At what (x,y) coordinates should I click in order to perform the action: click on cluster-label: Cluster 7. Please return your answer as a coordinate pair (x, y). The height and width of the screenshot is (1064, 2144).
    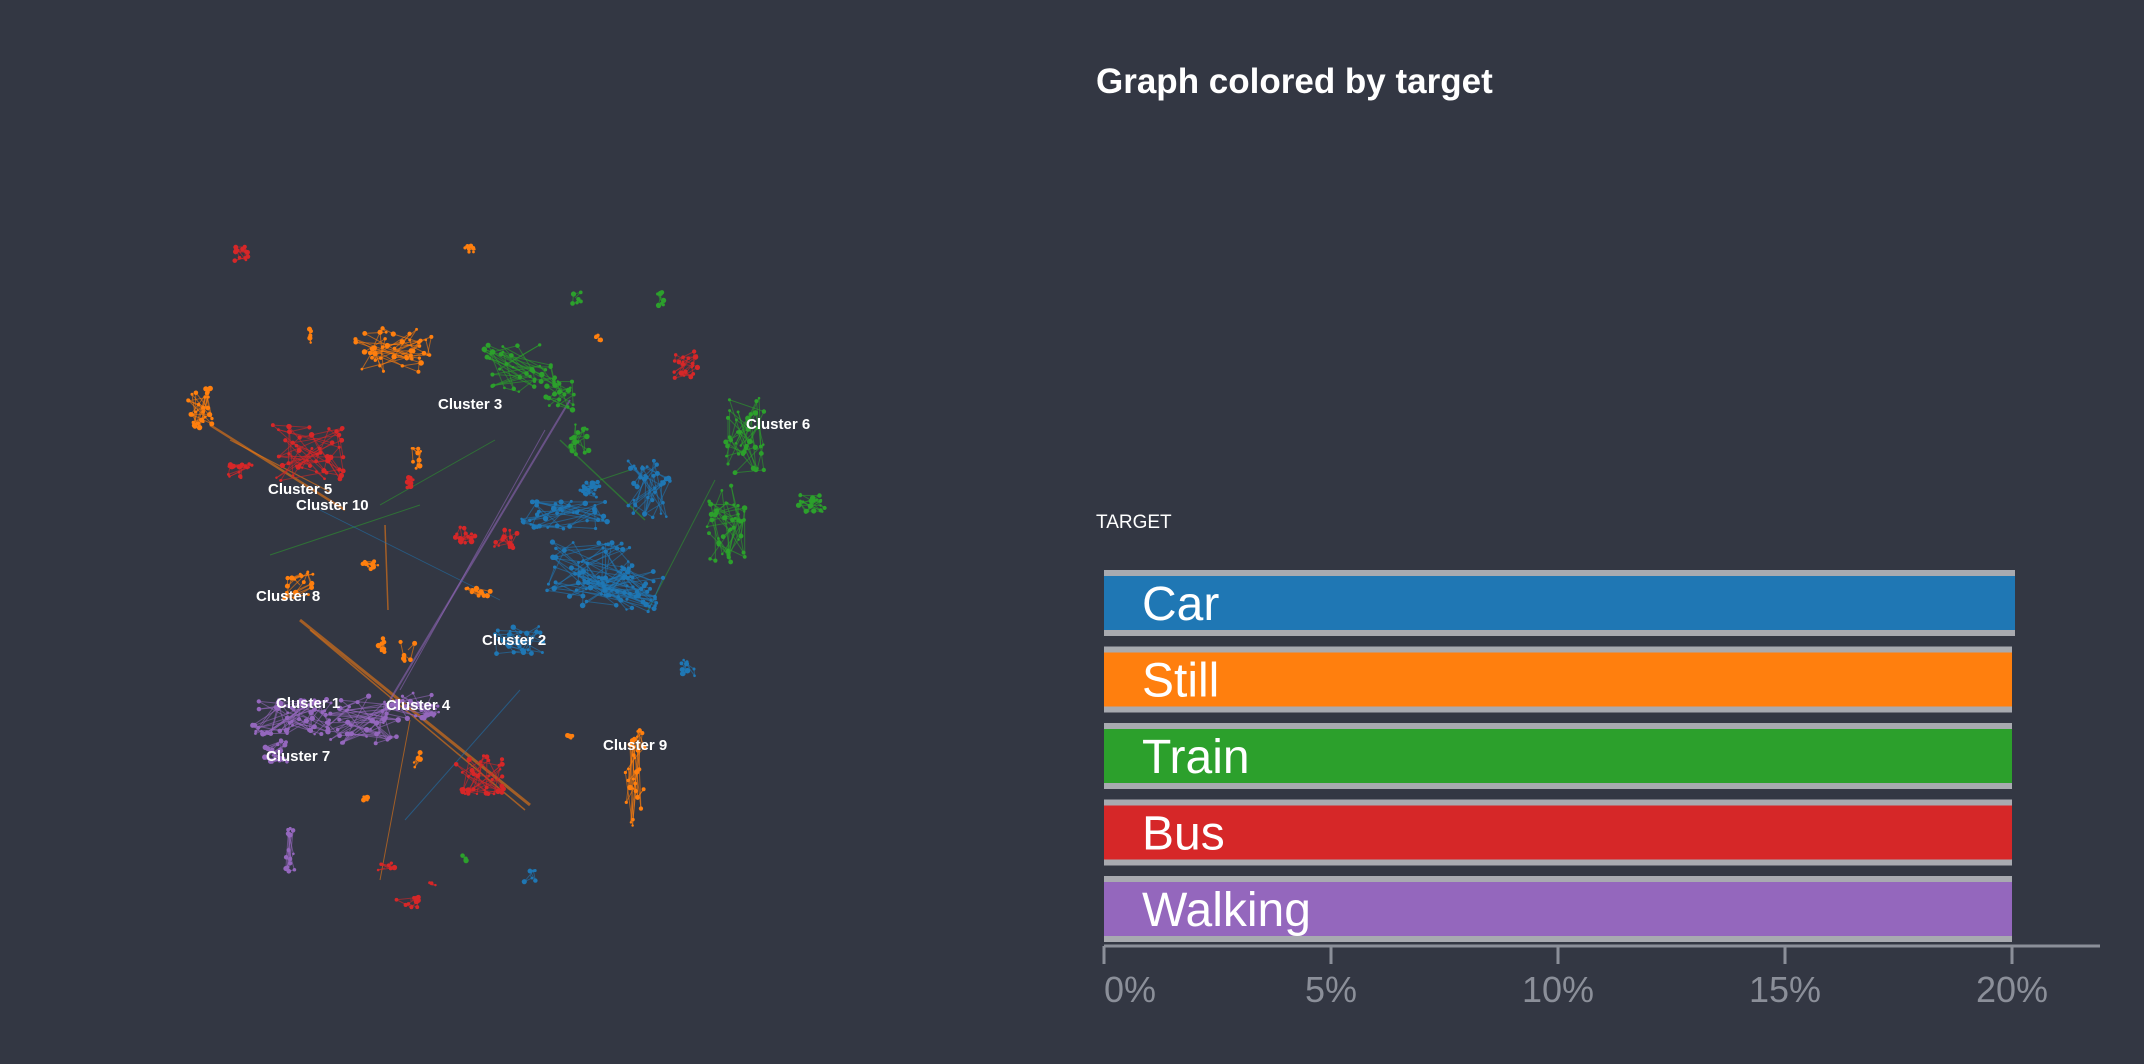
    Looking at the image, I should click on (298, 756).